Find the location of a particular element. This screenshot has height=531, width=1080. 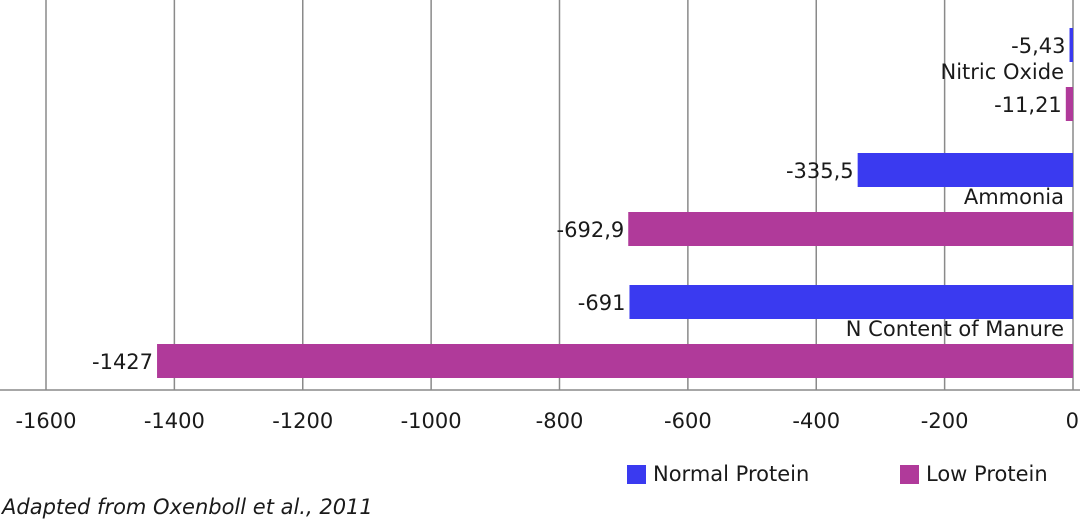

data-label: -335,5 is located at coordinates (820, 171).